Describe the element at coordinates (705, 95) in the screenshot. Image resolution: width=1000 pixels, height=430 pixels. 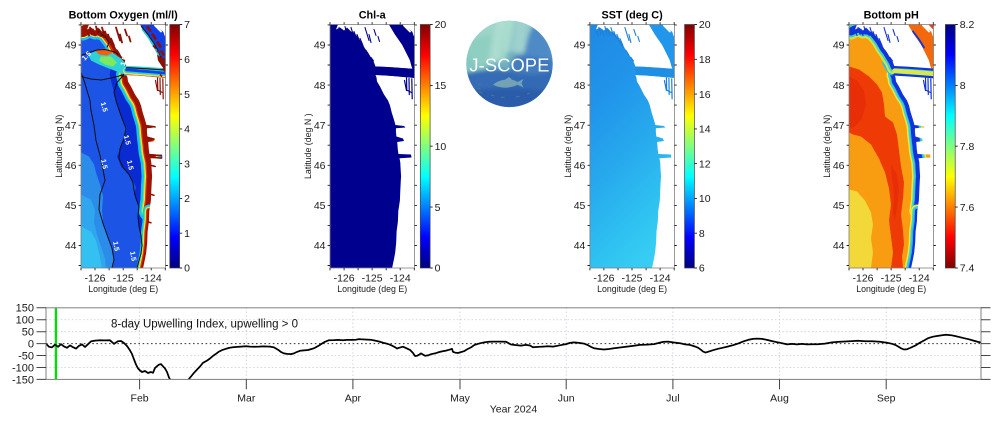
I see `svg-text: 16` at that location.